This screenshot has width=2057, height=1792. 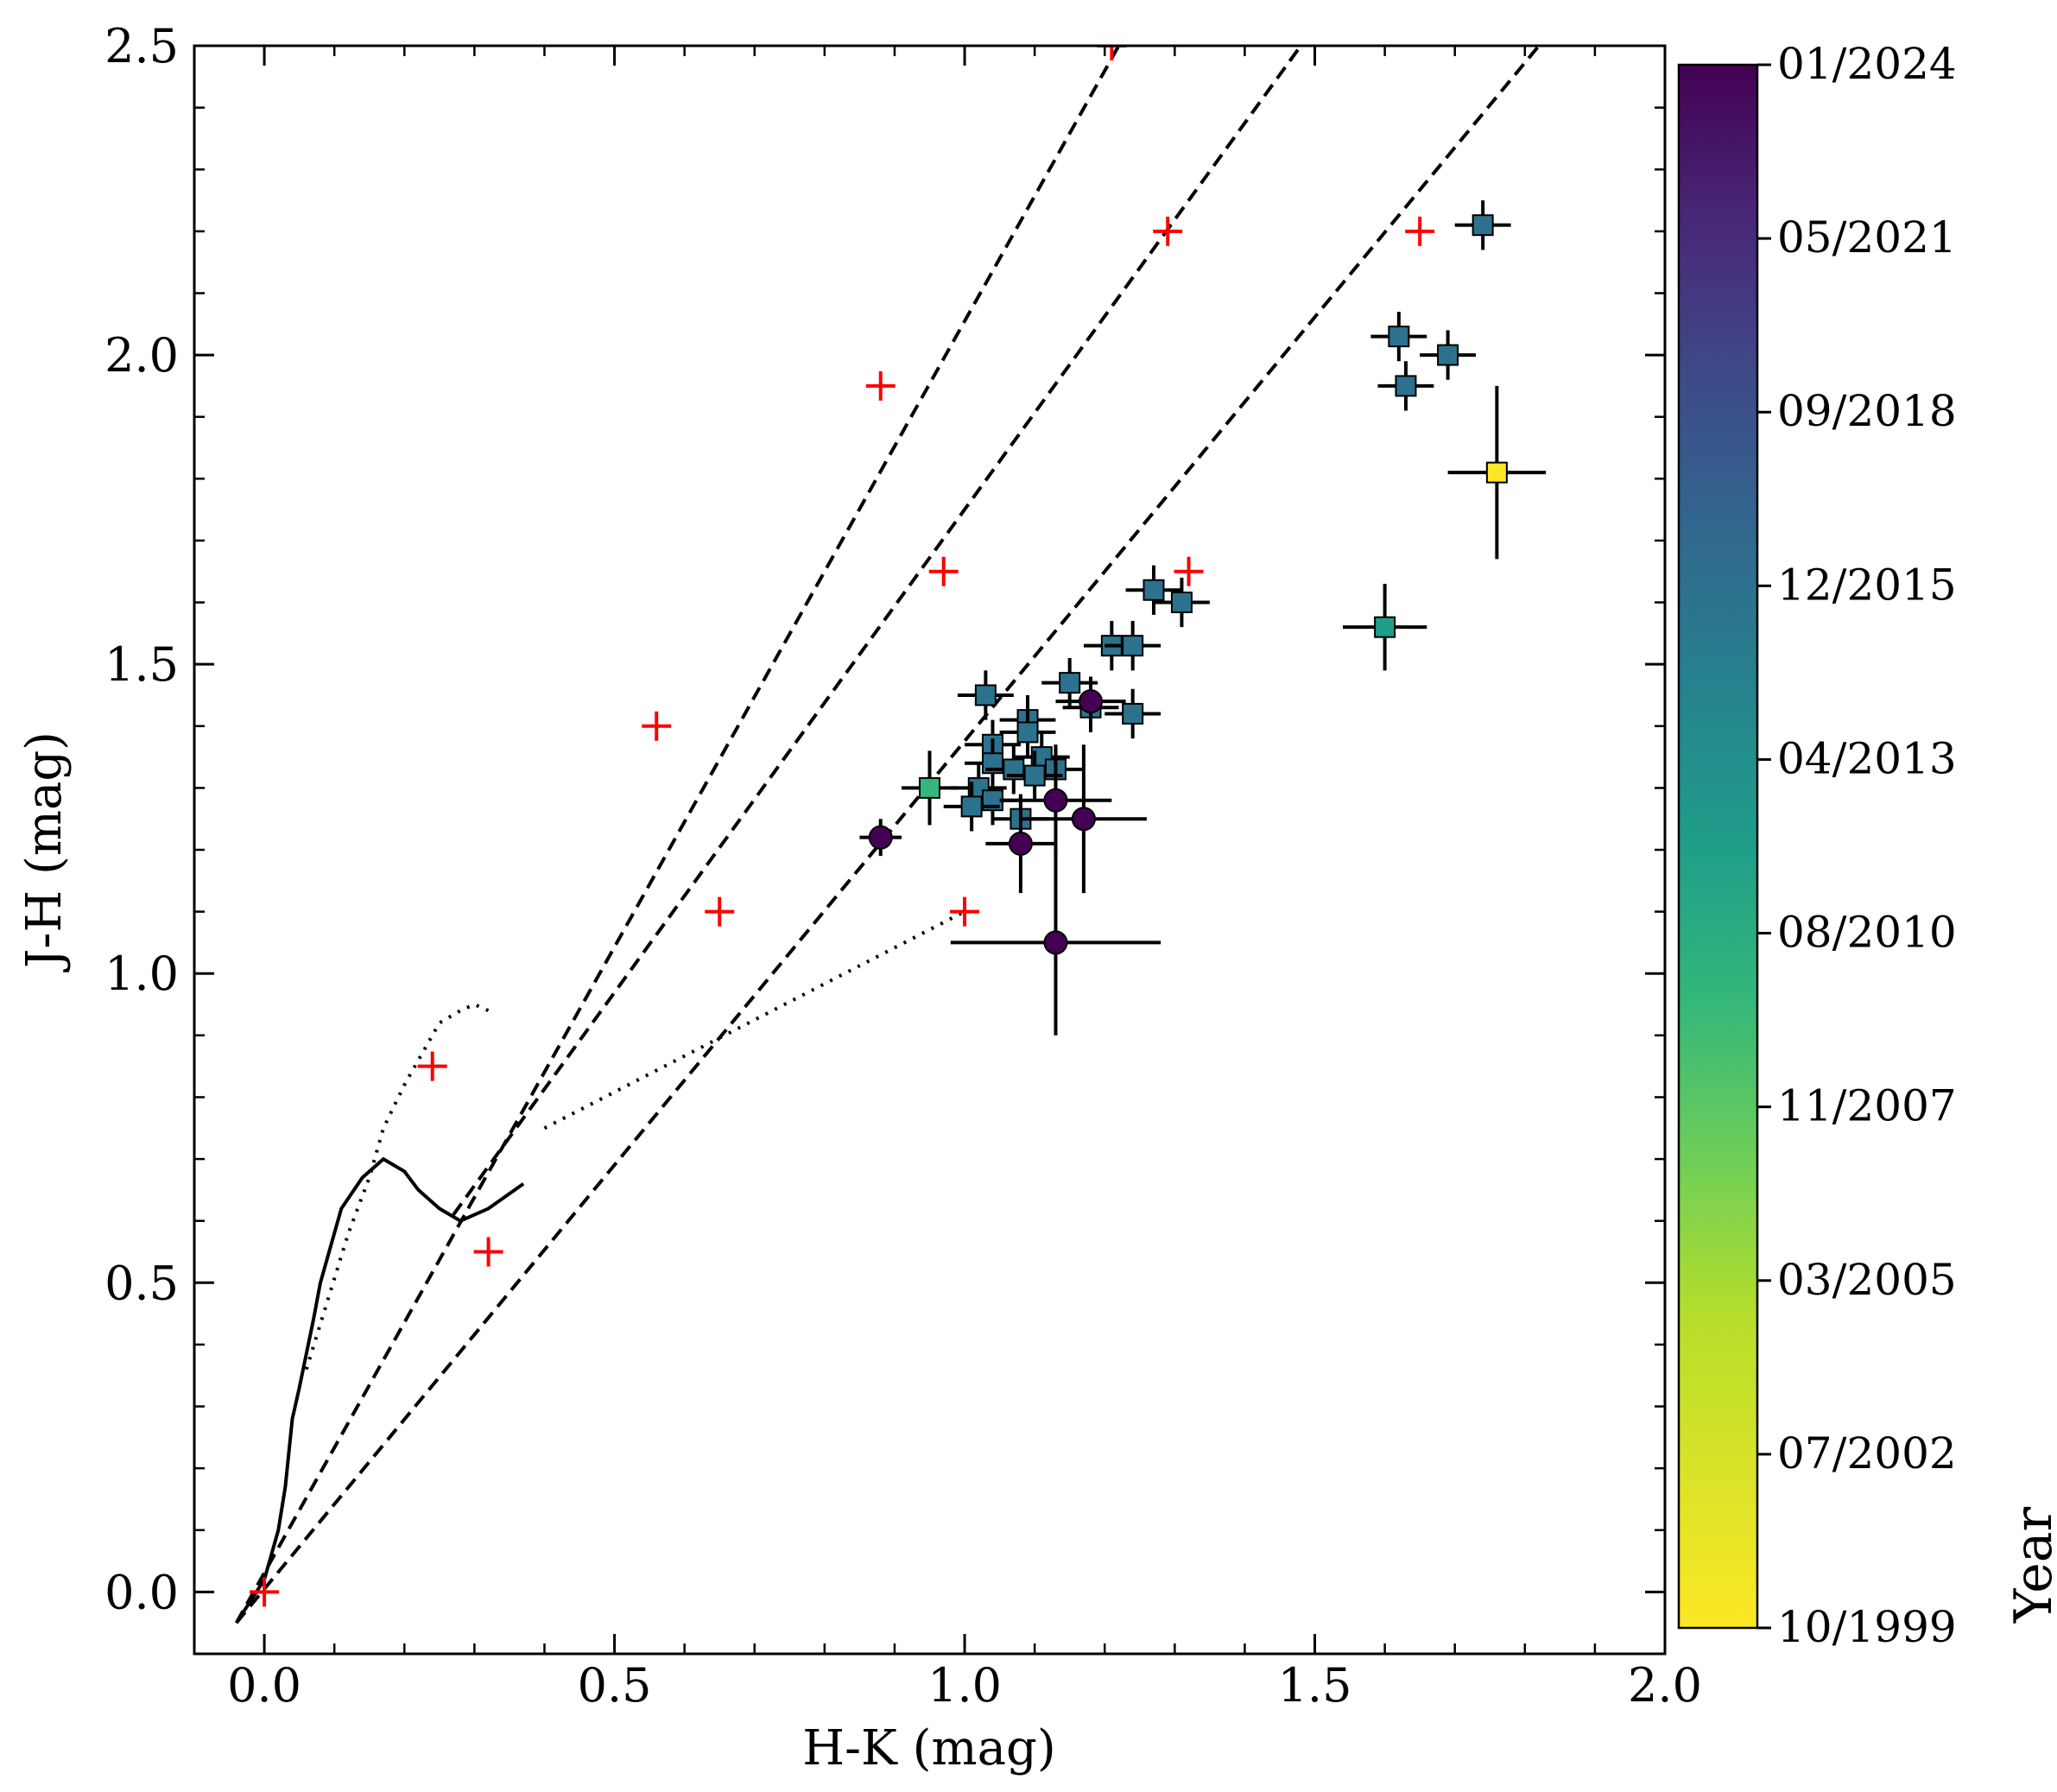 I want to click on y-tick-label: 2.0, so click(x=141, y=355).